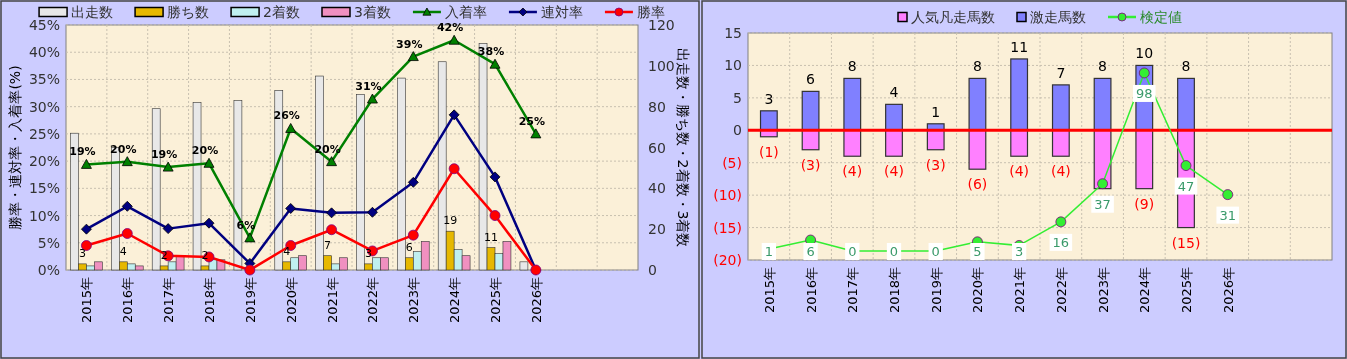 The width and height of the screenshot is (1347, 359). Describe the element at coordinates (768, 151) in the screenshot. I see `data-label: (1)` at that location.